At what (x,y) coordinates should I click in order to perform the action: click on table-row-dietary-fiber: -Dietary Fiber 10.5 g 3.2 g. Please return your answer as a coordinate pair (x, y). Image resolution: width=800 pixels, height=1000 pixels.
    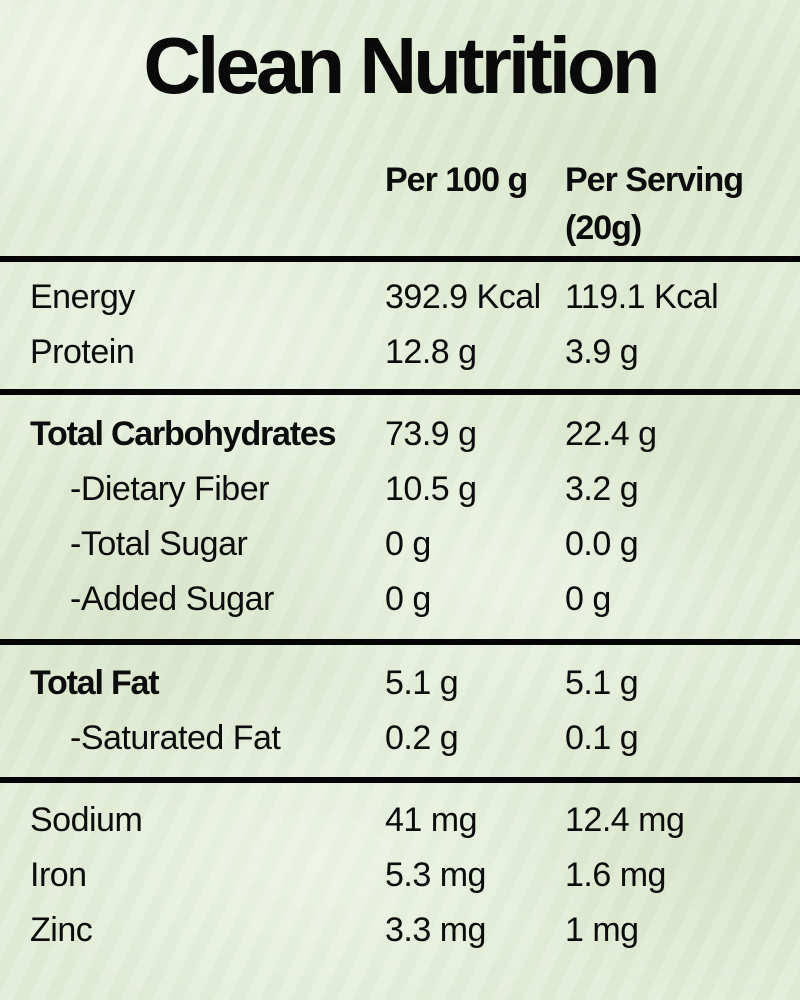
    Looking at the image, I should click on (400, 489).